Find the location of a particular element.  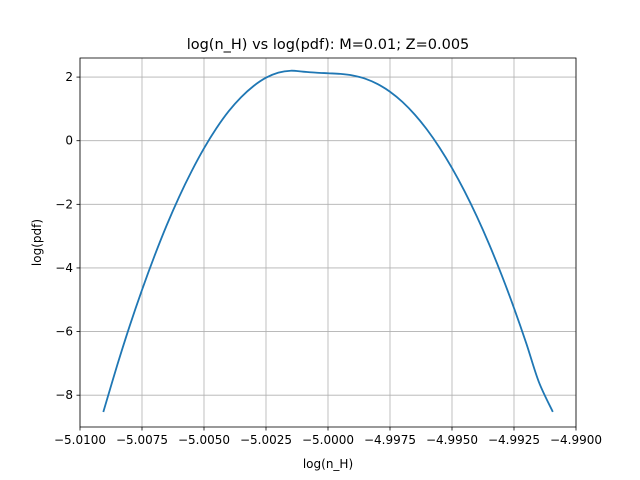

y-tick-label: 0 is located at coordinates (69, 141).